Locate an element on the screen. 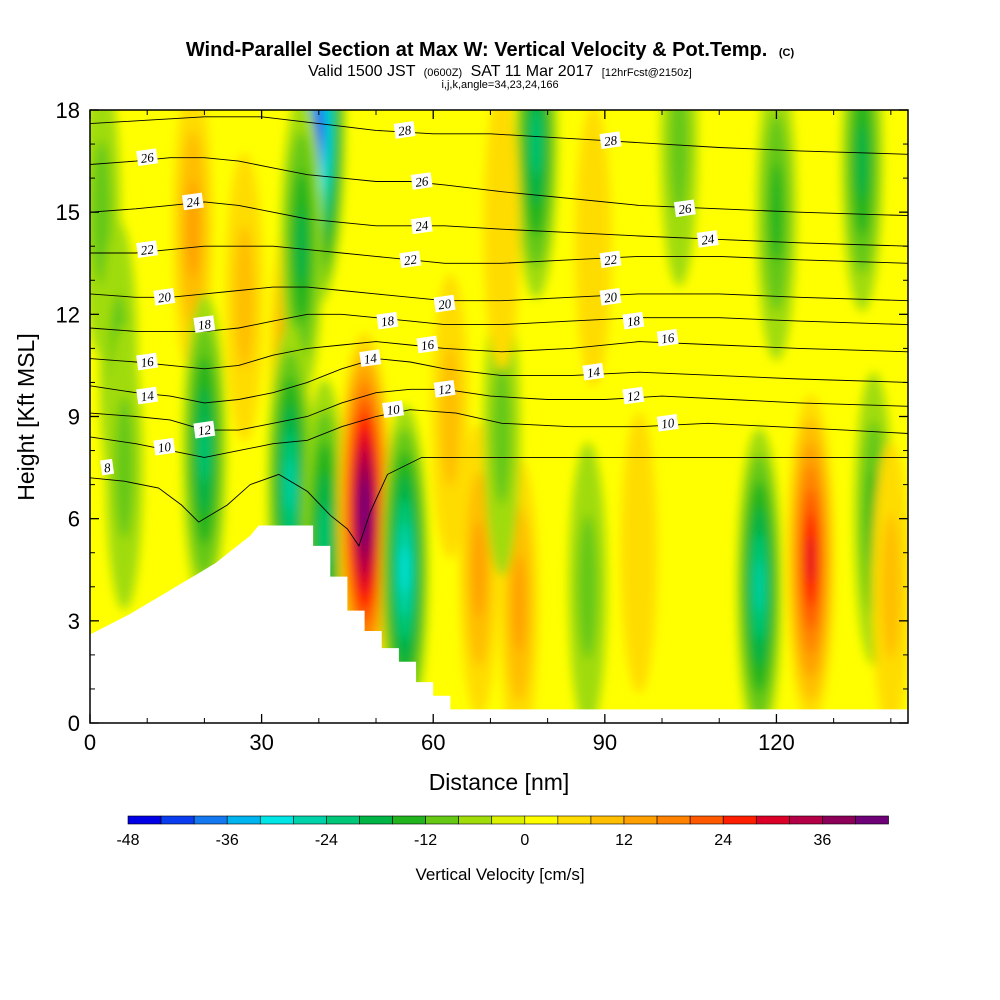 The width and height of the screenshot is (1000, 1000). x-tick-label: 60 is located at coordinates (433, 742).